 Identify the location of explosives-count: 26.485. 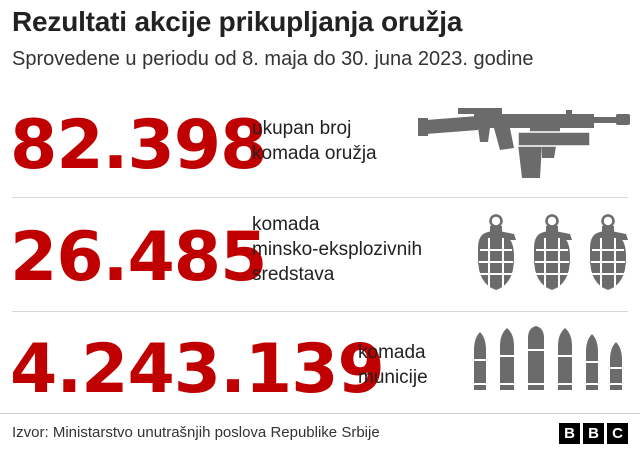
(138, 257).